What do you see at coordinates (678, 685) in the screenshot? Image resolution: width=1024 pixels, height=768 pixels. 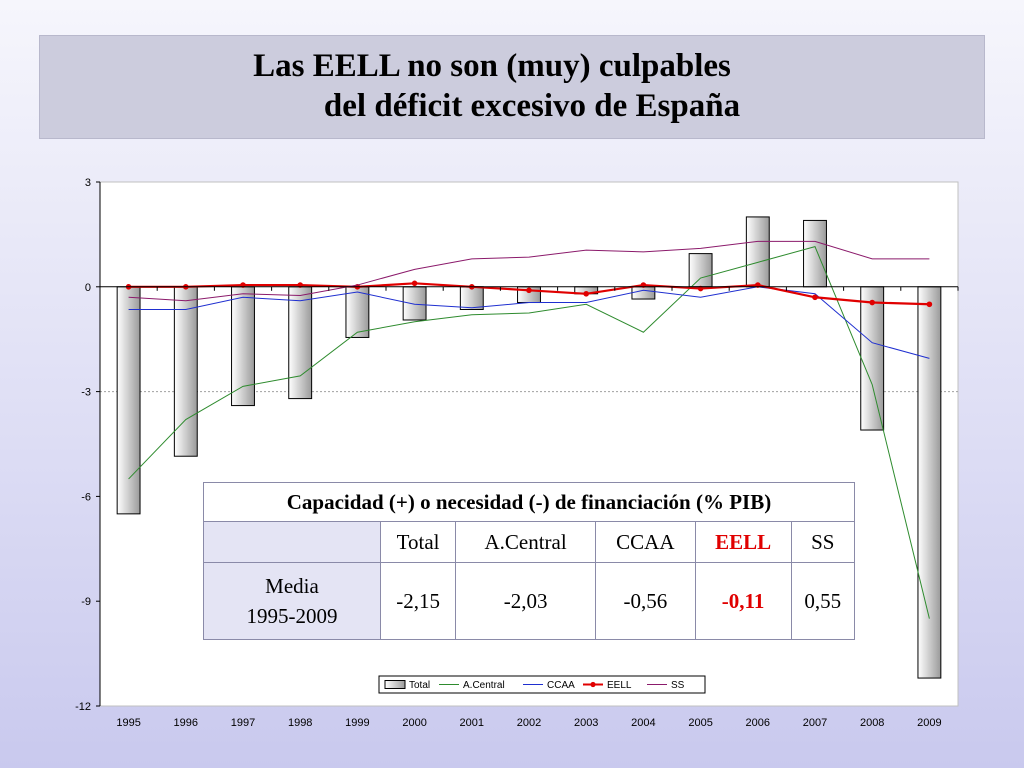 I see `legend-label: SS` at bounding box center [678, 685].